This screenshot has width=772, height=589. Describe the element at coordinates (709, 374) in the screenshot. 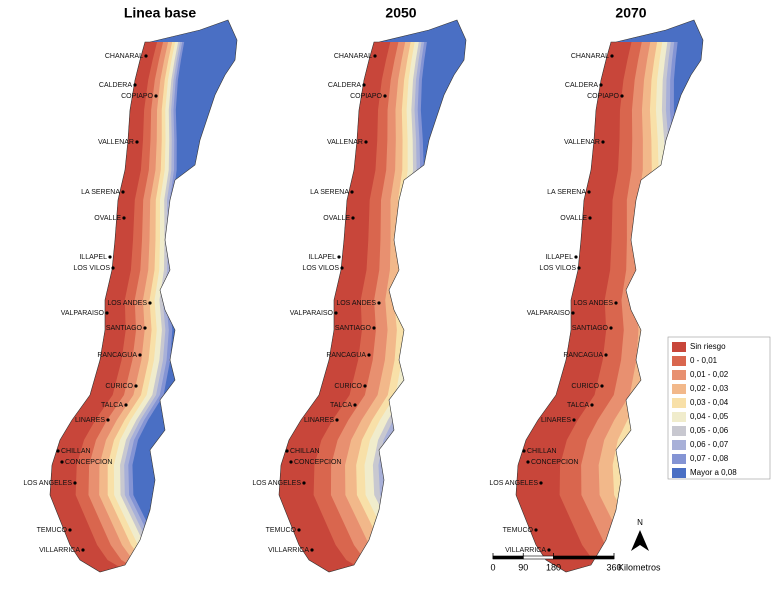

I see `legend-label: 0,01 - 0,02` at that location.